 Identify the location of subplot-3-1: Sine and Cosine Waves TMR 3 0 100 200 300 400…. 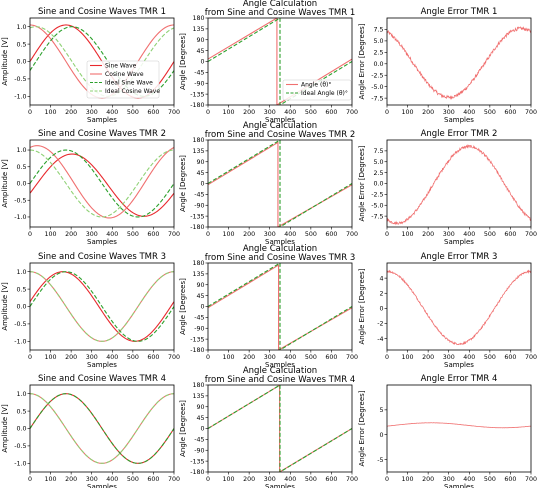
(90, 310).